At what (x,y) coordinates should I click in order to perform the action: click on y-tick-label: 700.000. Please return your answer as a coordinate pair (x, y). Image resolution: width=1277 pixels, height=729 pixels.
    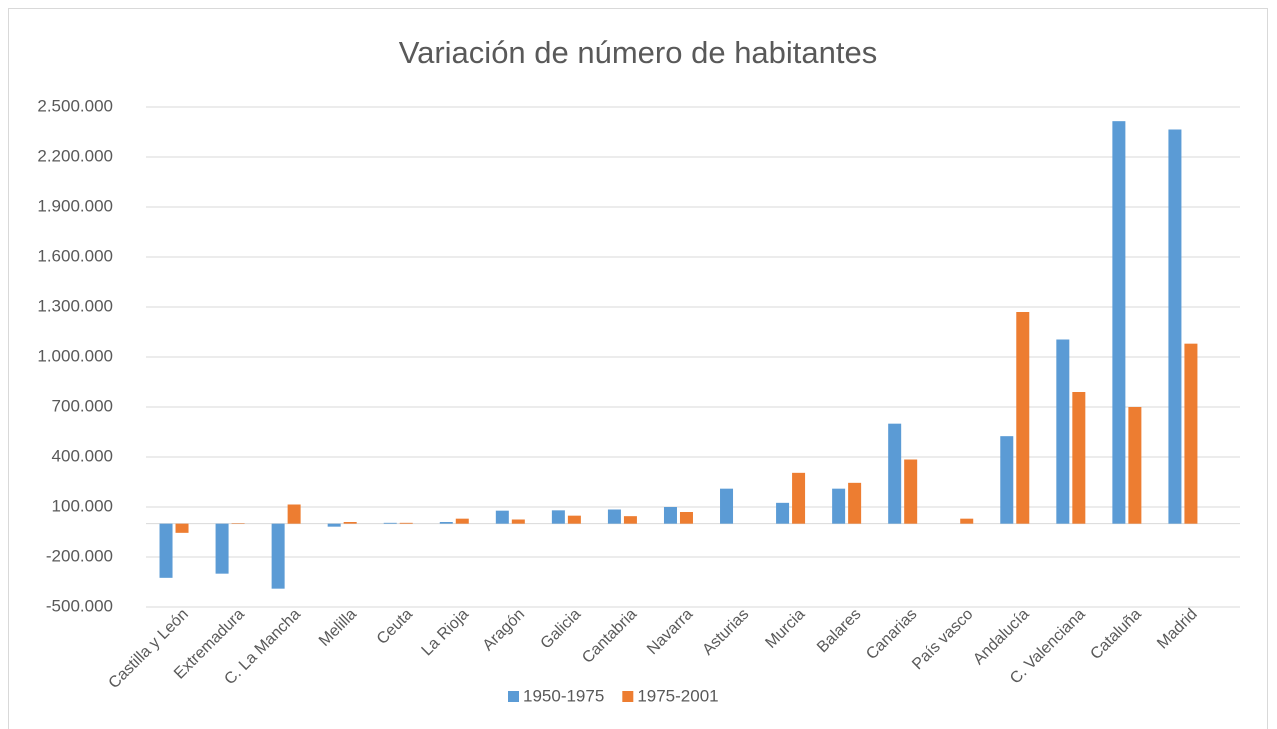
    Looking at the image, I should click on (82, 405).